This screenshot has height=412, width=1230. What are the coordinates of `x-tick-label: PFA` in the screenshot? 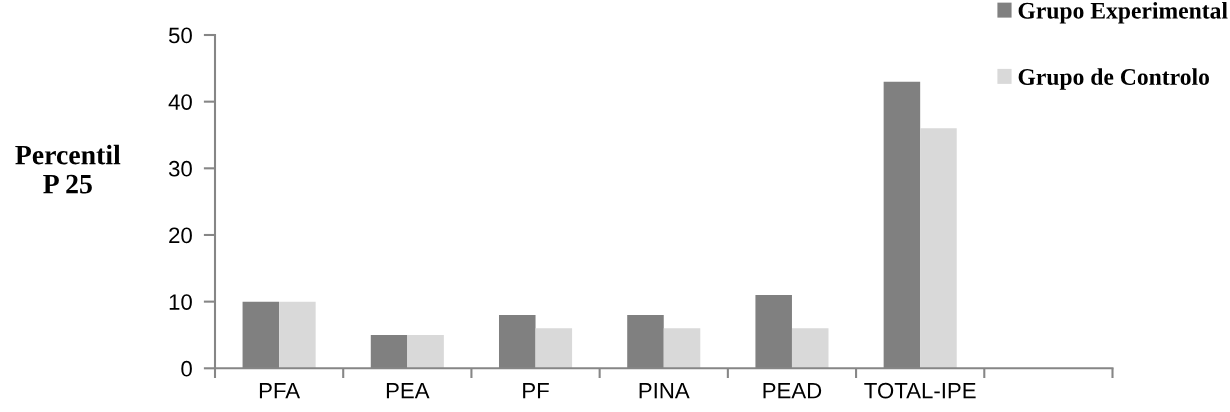 It's located at (280, 391).